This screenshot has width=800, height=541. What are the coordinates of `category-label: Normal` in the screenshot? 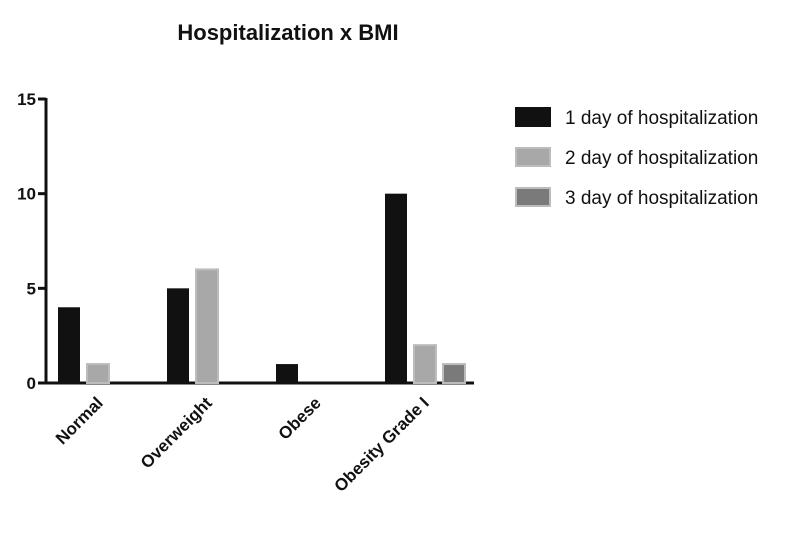 It's located at (79, 420).